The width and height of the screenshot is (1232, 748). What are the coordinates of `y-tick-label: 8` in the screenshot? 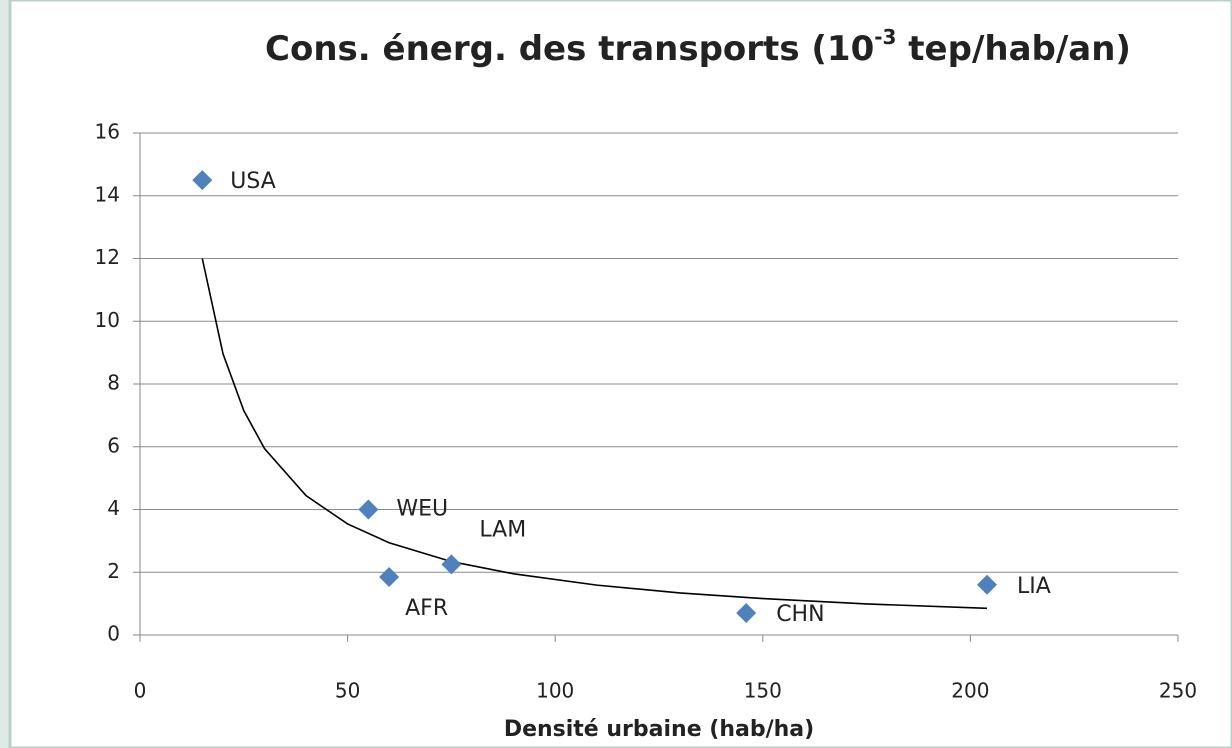 It's located at (113, 383).